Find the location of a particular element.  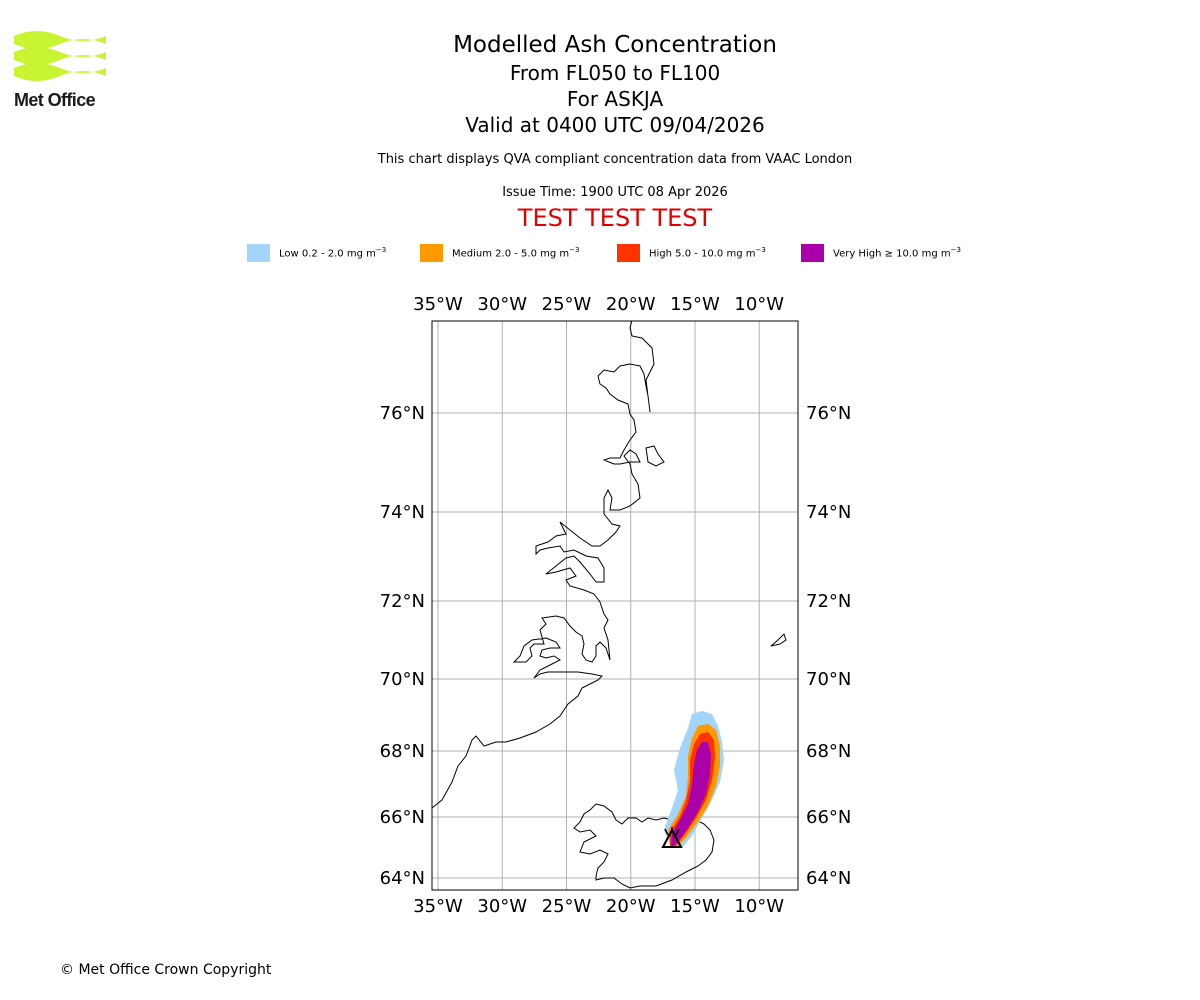

logo-text: Met Office is located at coordinates (55, 100).